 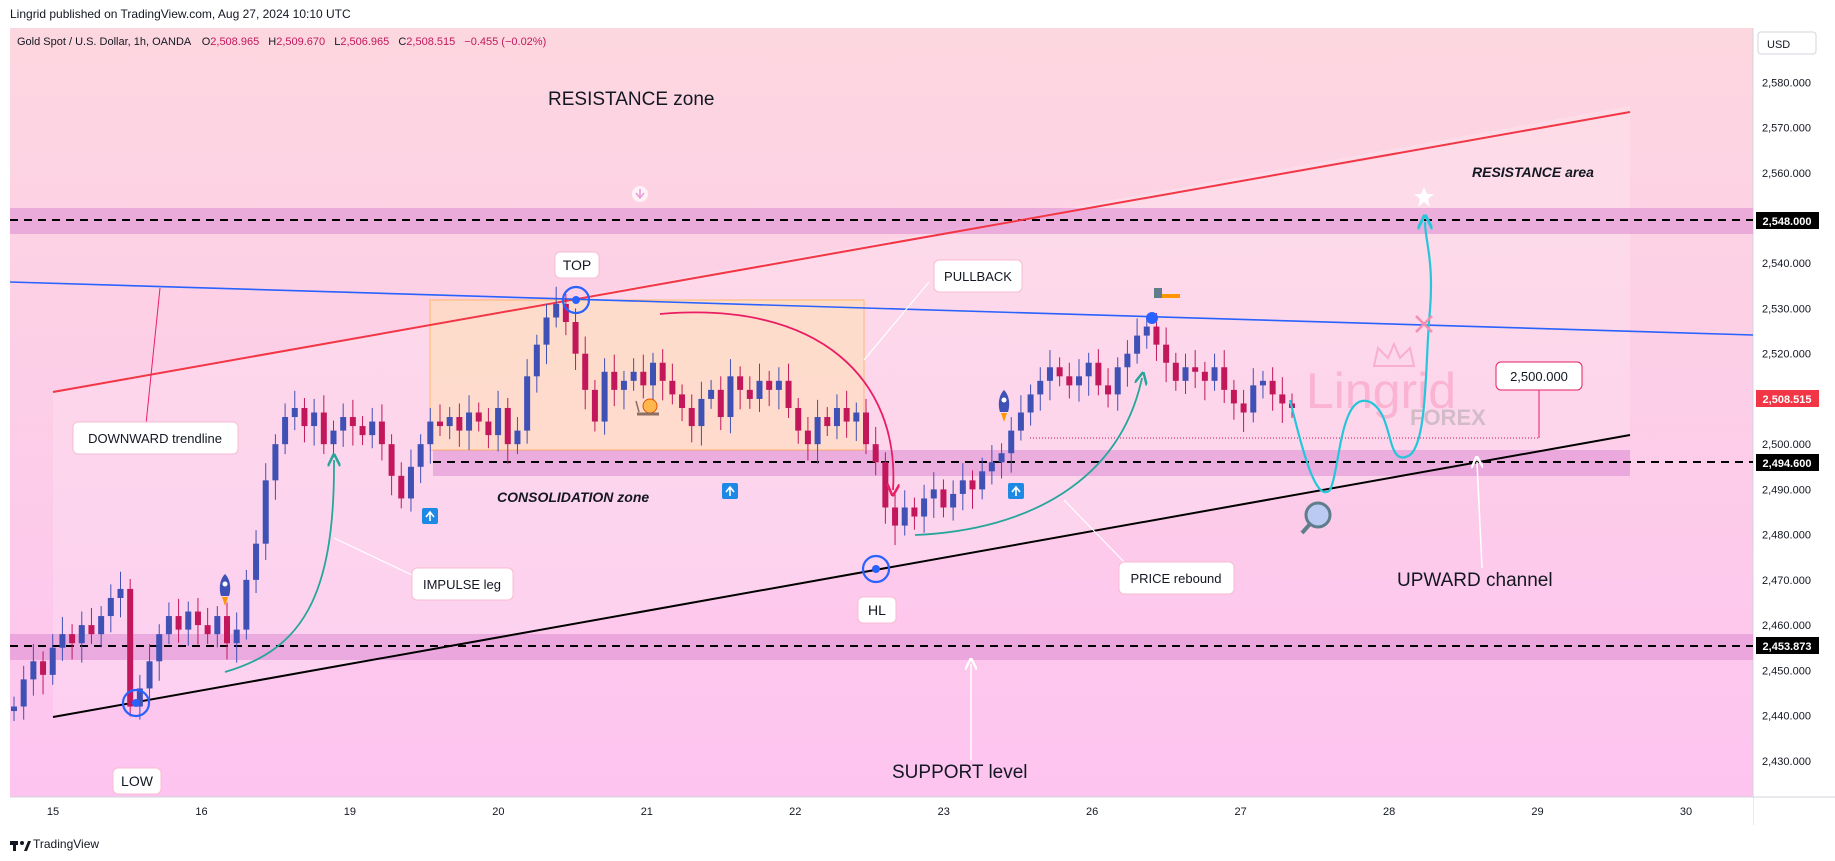 I want to click on legend-l-label: L, so click(x=337, y=42).